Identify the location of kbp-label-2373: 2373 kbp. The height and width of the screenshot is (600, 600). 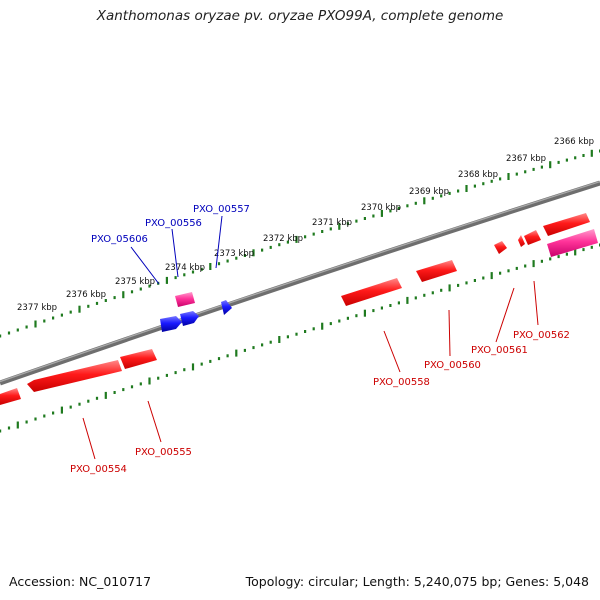
(234, 254).